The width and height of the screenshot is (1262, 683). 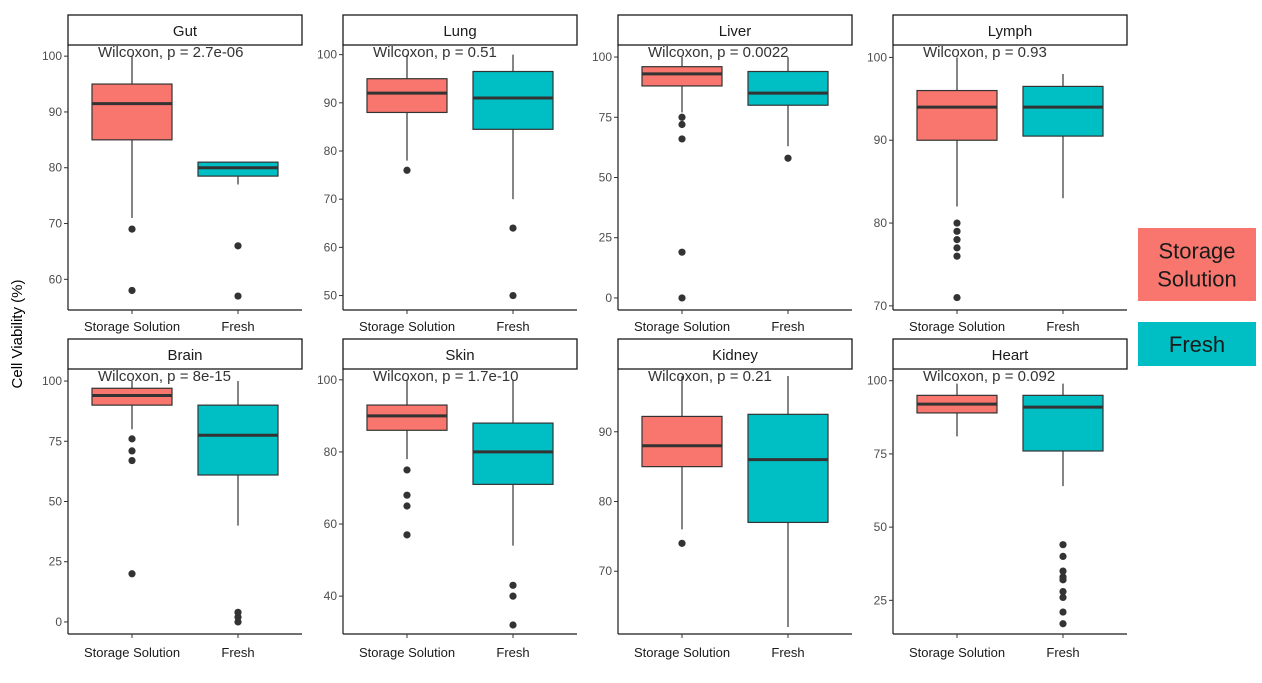 What do you see at coordinates (331, 199) in the screenshot?
I see `y-tick-label-lung: 70` at bounding box center [331, 199].